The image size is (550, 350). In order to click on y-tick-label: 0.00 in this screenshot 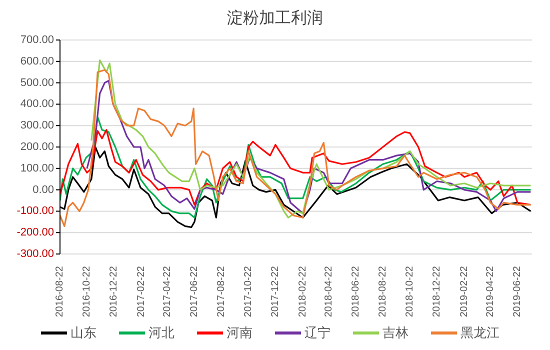, I will do `click(43, 190)`.